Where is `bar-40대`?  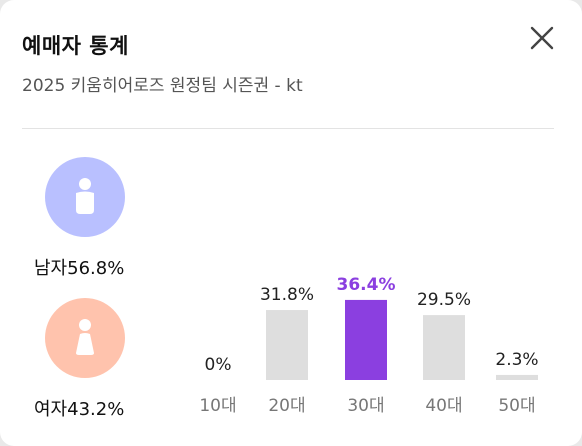 bar-40대 is located at coordinates (444, 347).